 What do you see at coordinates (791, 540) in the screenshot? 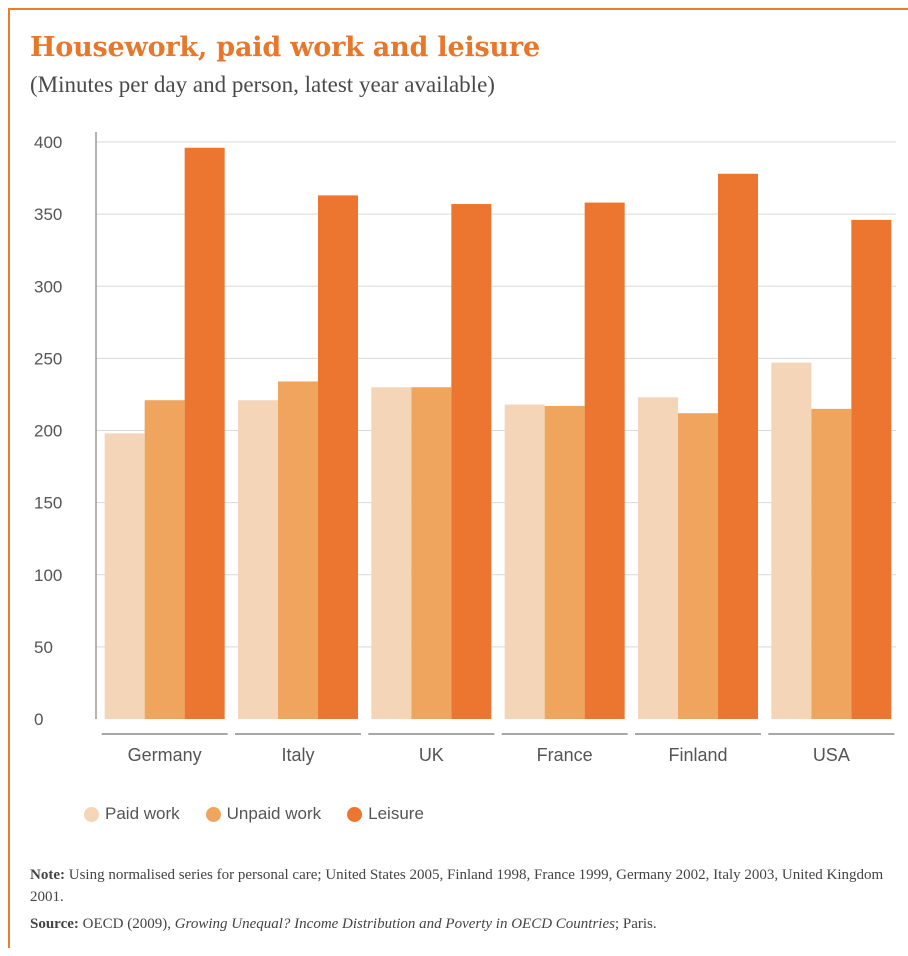
I see `bar-paid-work-usa` at bounding box center [791, 540].